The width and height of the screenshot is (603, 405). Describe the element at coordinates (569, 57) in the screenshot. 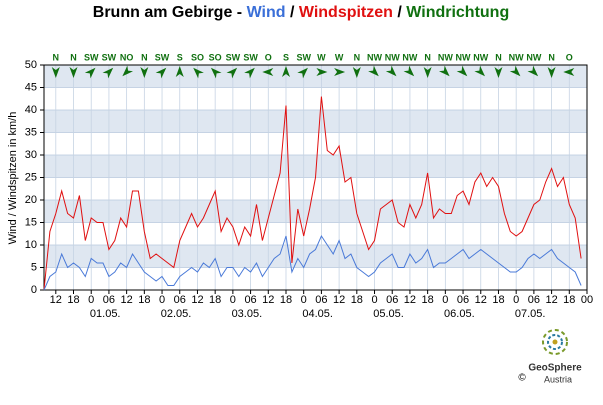

I see `direction-label: O` at that location.